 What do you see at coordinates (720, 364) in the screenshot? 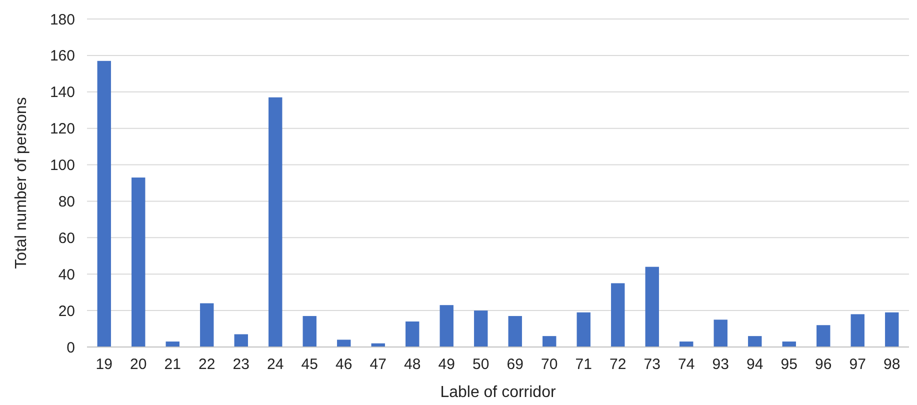
I see `x-tick-label: 93` at bounding box center [720, 364].